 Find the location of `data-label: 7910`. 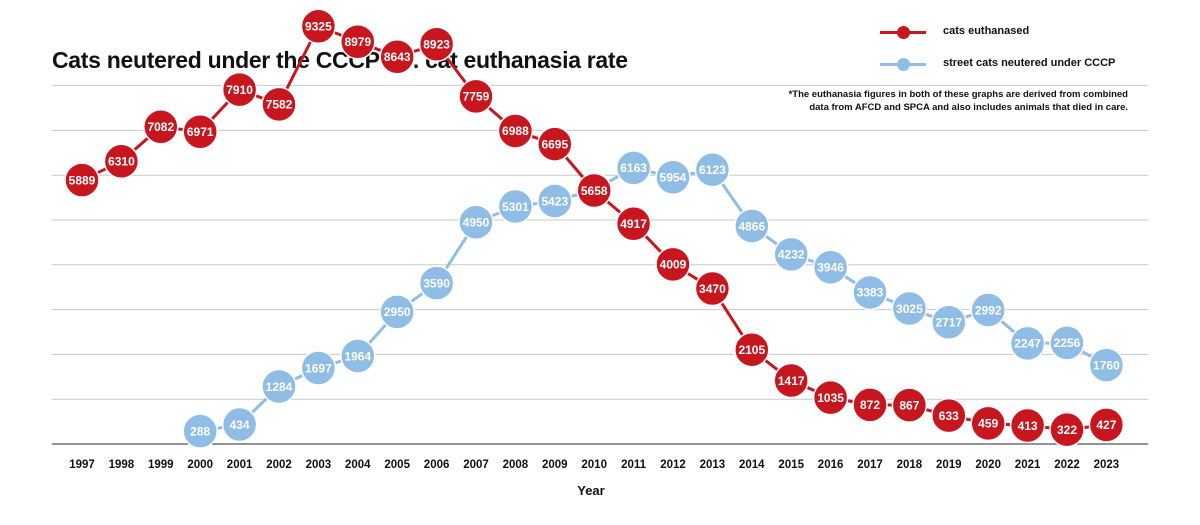

data-label: 7910 is located at coordinates (239, 90).